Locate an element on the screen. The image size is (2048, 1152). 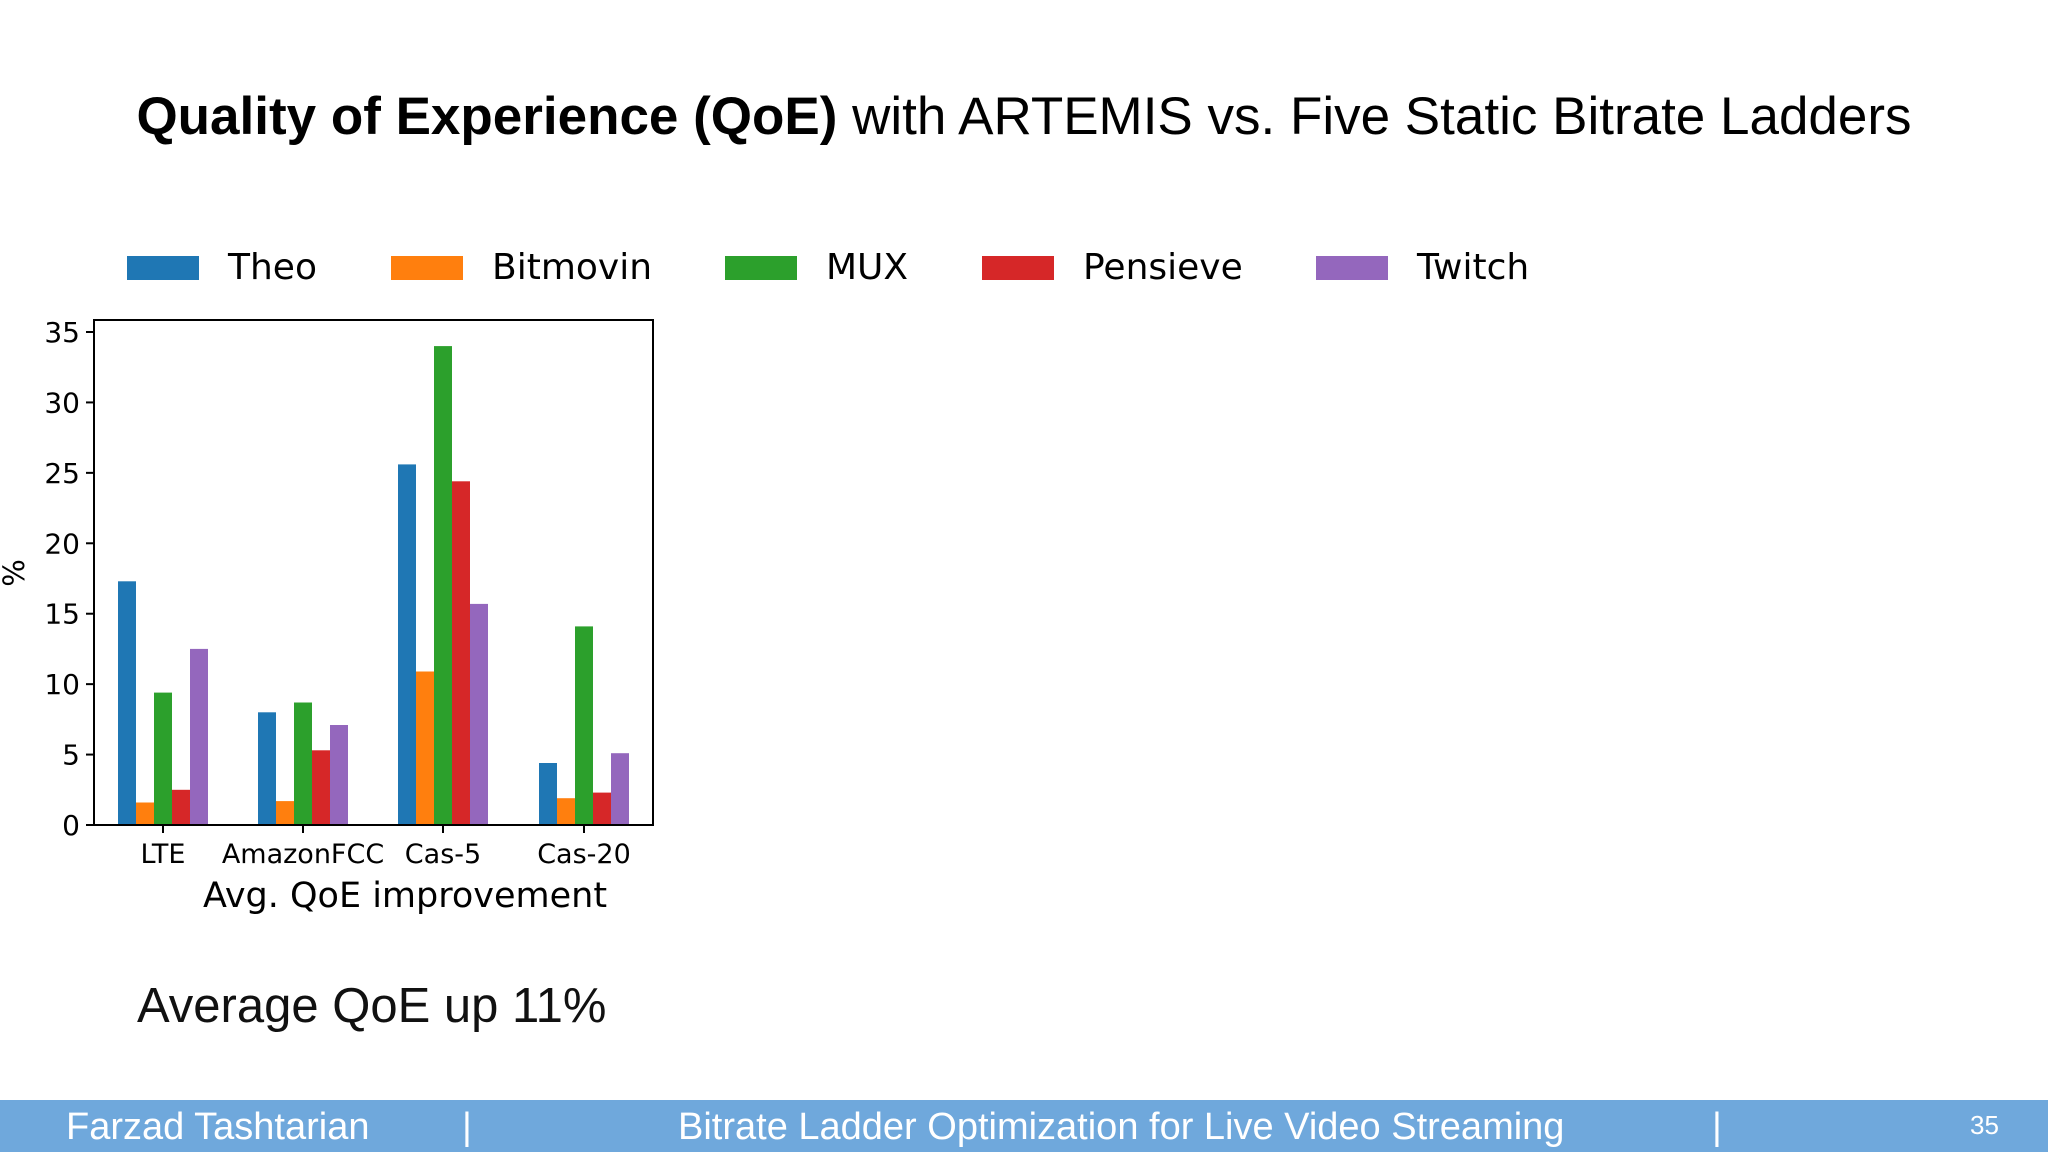
x-axis-label: Avg. QoE improvement is located at coordinates (405, 896).